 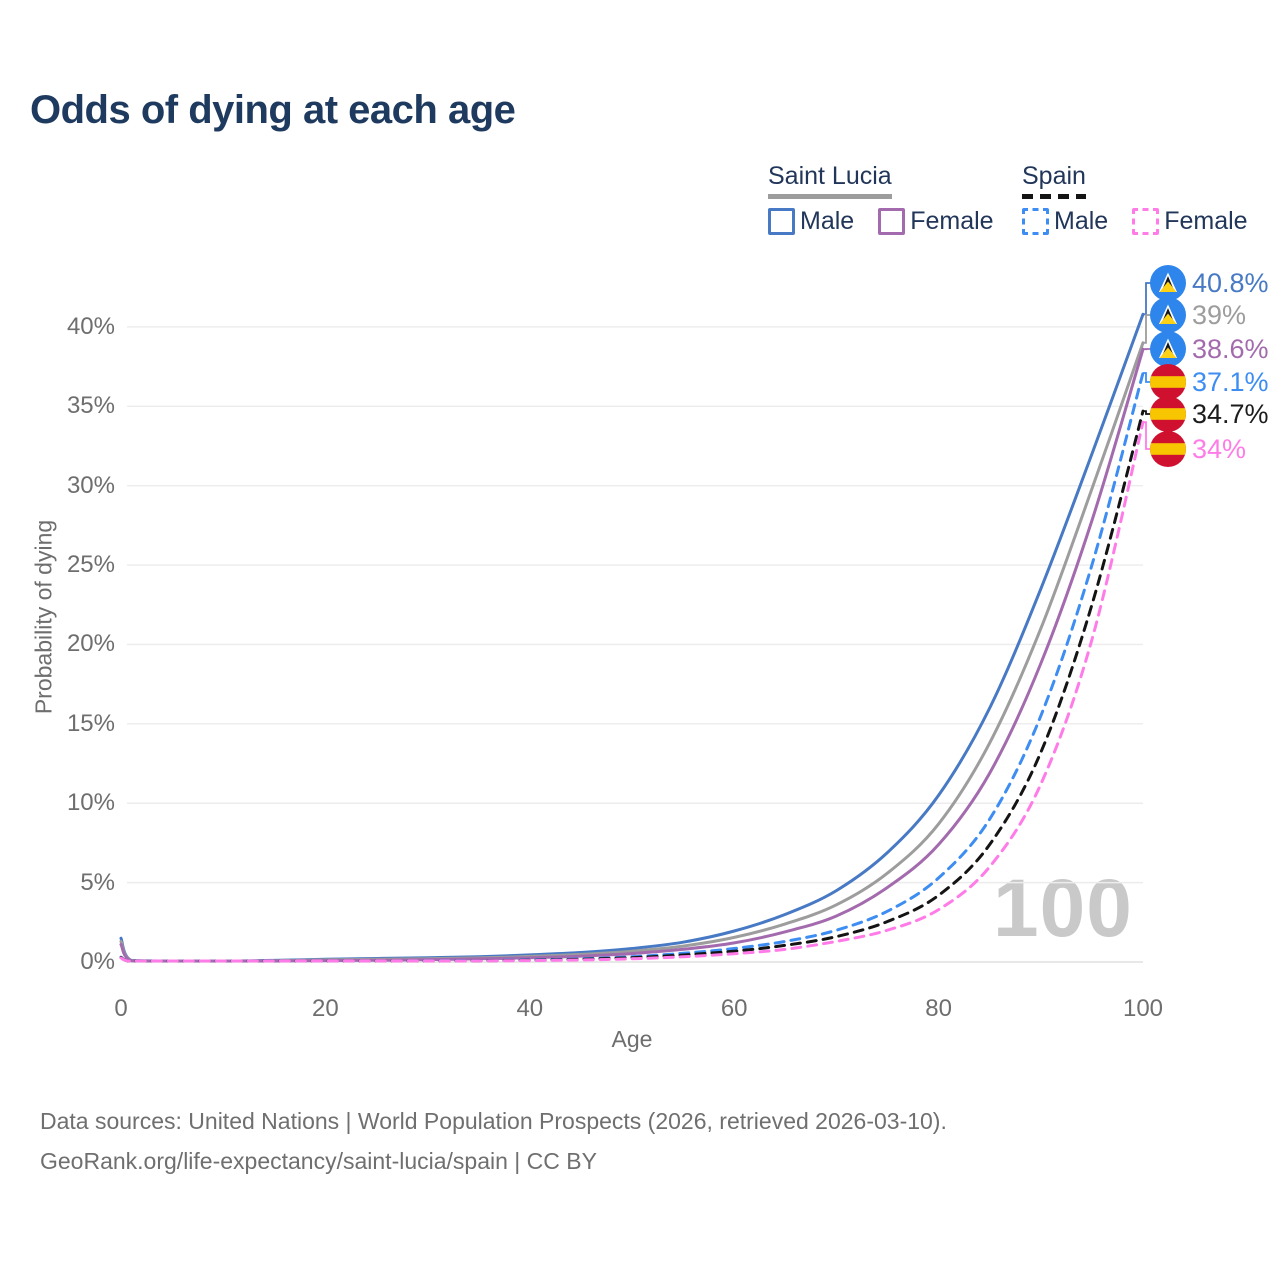 I want to click on legend-swatch-solid-blue, so click(x=781, y=221).